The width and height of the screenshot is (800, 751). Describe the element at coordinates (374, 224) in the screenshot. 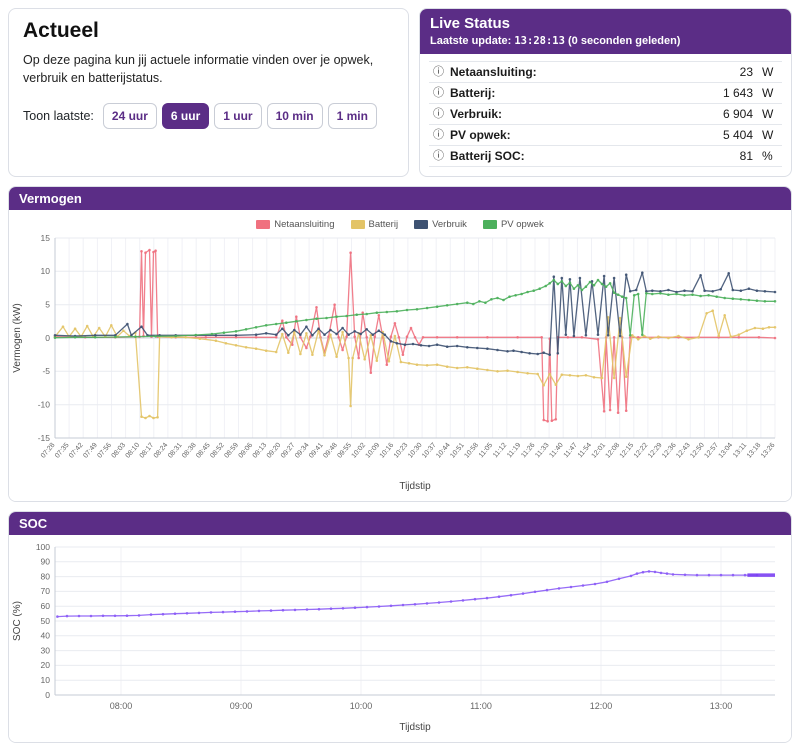

I see `legend-item-batterij: Batterij` at that location.